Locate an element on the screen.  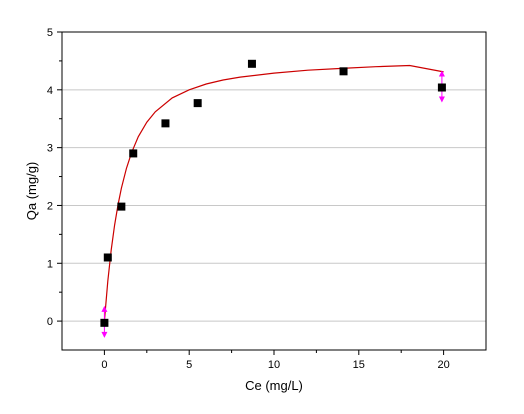
x-tick-label: 15 is located at coordinates (359, 365).